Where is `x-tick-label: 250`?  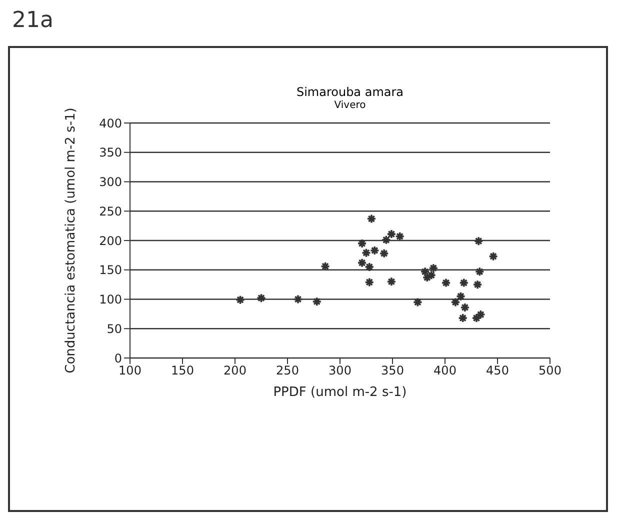
x-tick-label: 250 is located at coordinates (287, 371).